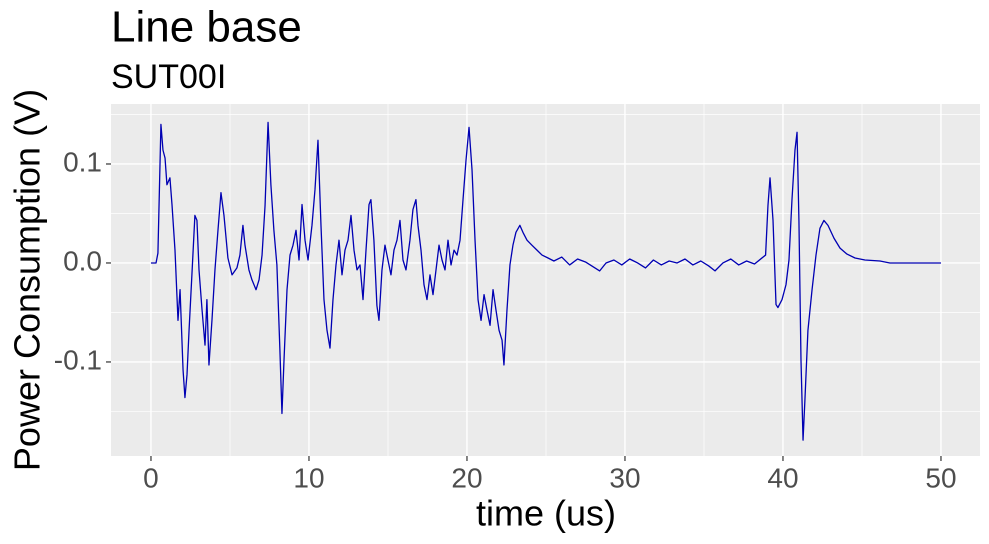 The width and height of the screenshot is (989, 544). I want to click on x-tick-label: 20, so click(466, 477).